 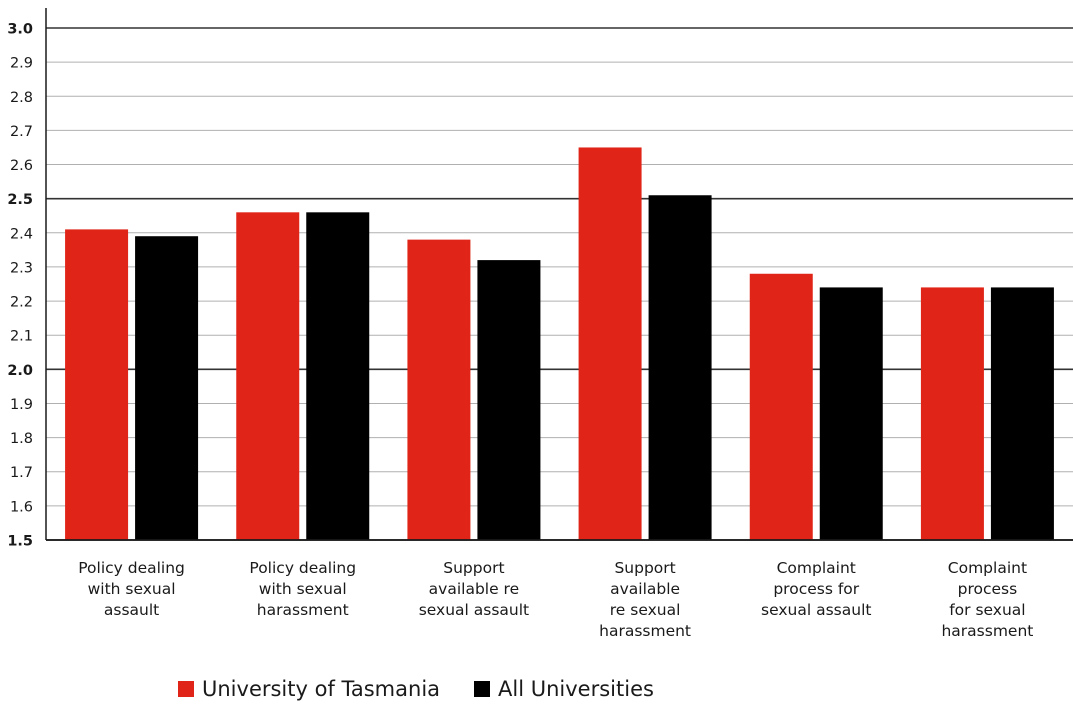 What do you see at coordinates (21, 405) in the screenshot?
I see `y-tick-label: 1.9` at bounding box center [21, 405].